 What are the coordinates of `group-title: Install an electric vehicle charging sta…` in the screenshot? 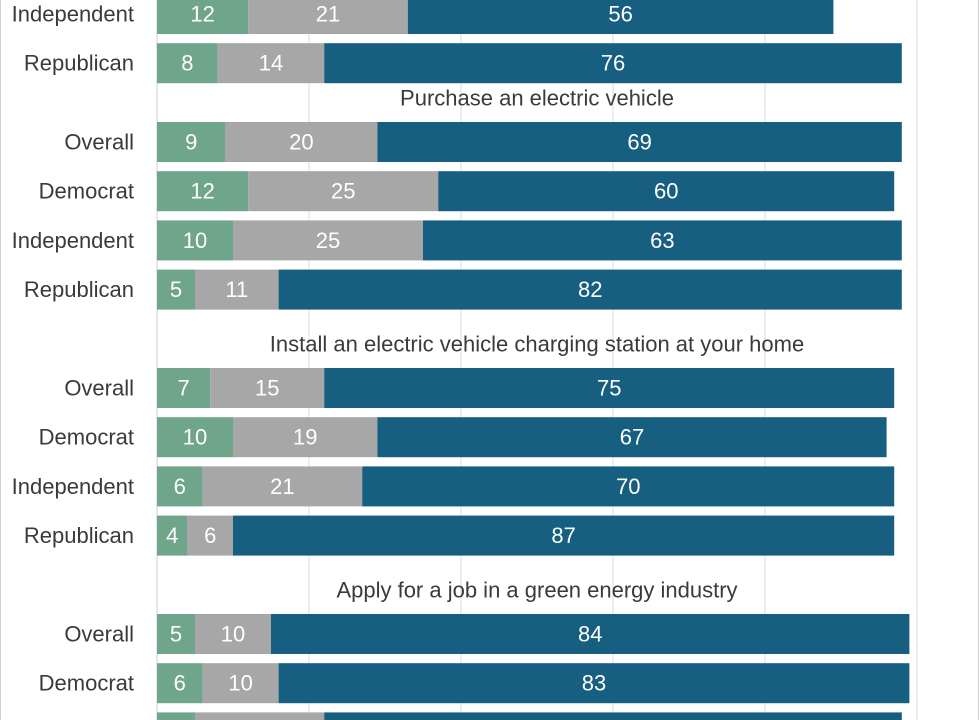 It's located at (537, 344).